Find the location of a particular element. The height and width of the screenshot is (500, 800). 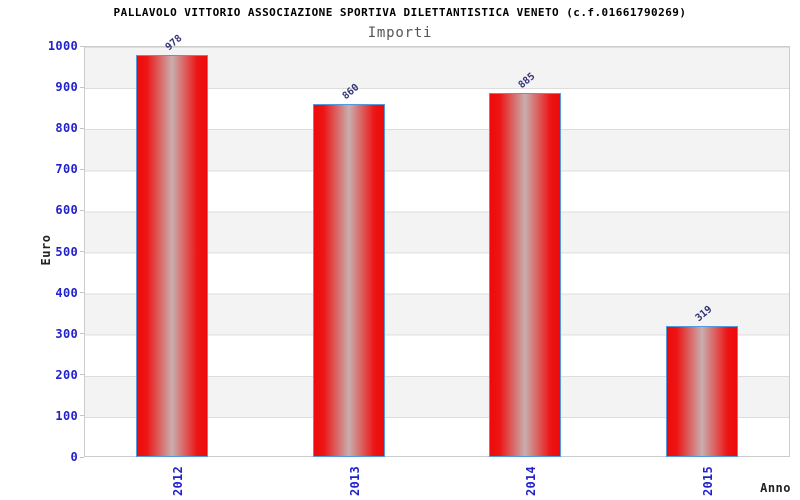

bar-2013 is located at coordinates (348, 280).